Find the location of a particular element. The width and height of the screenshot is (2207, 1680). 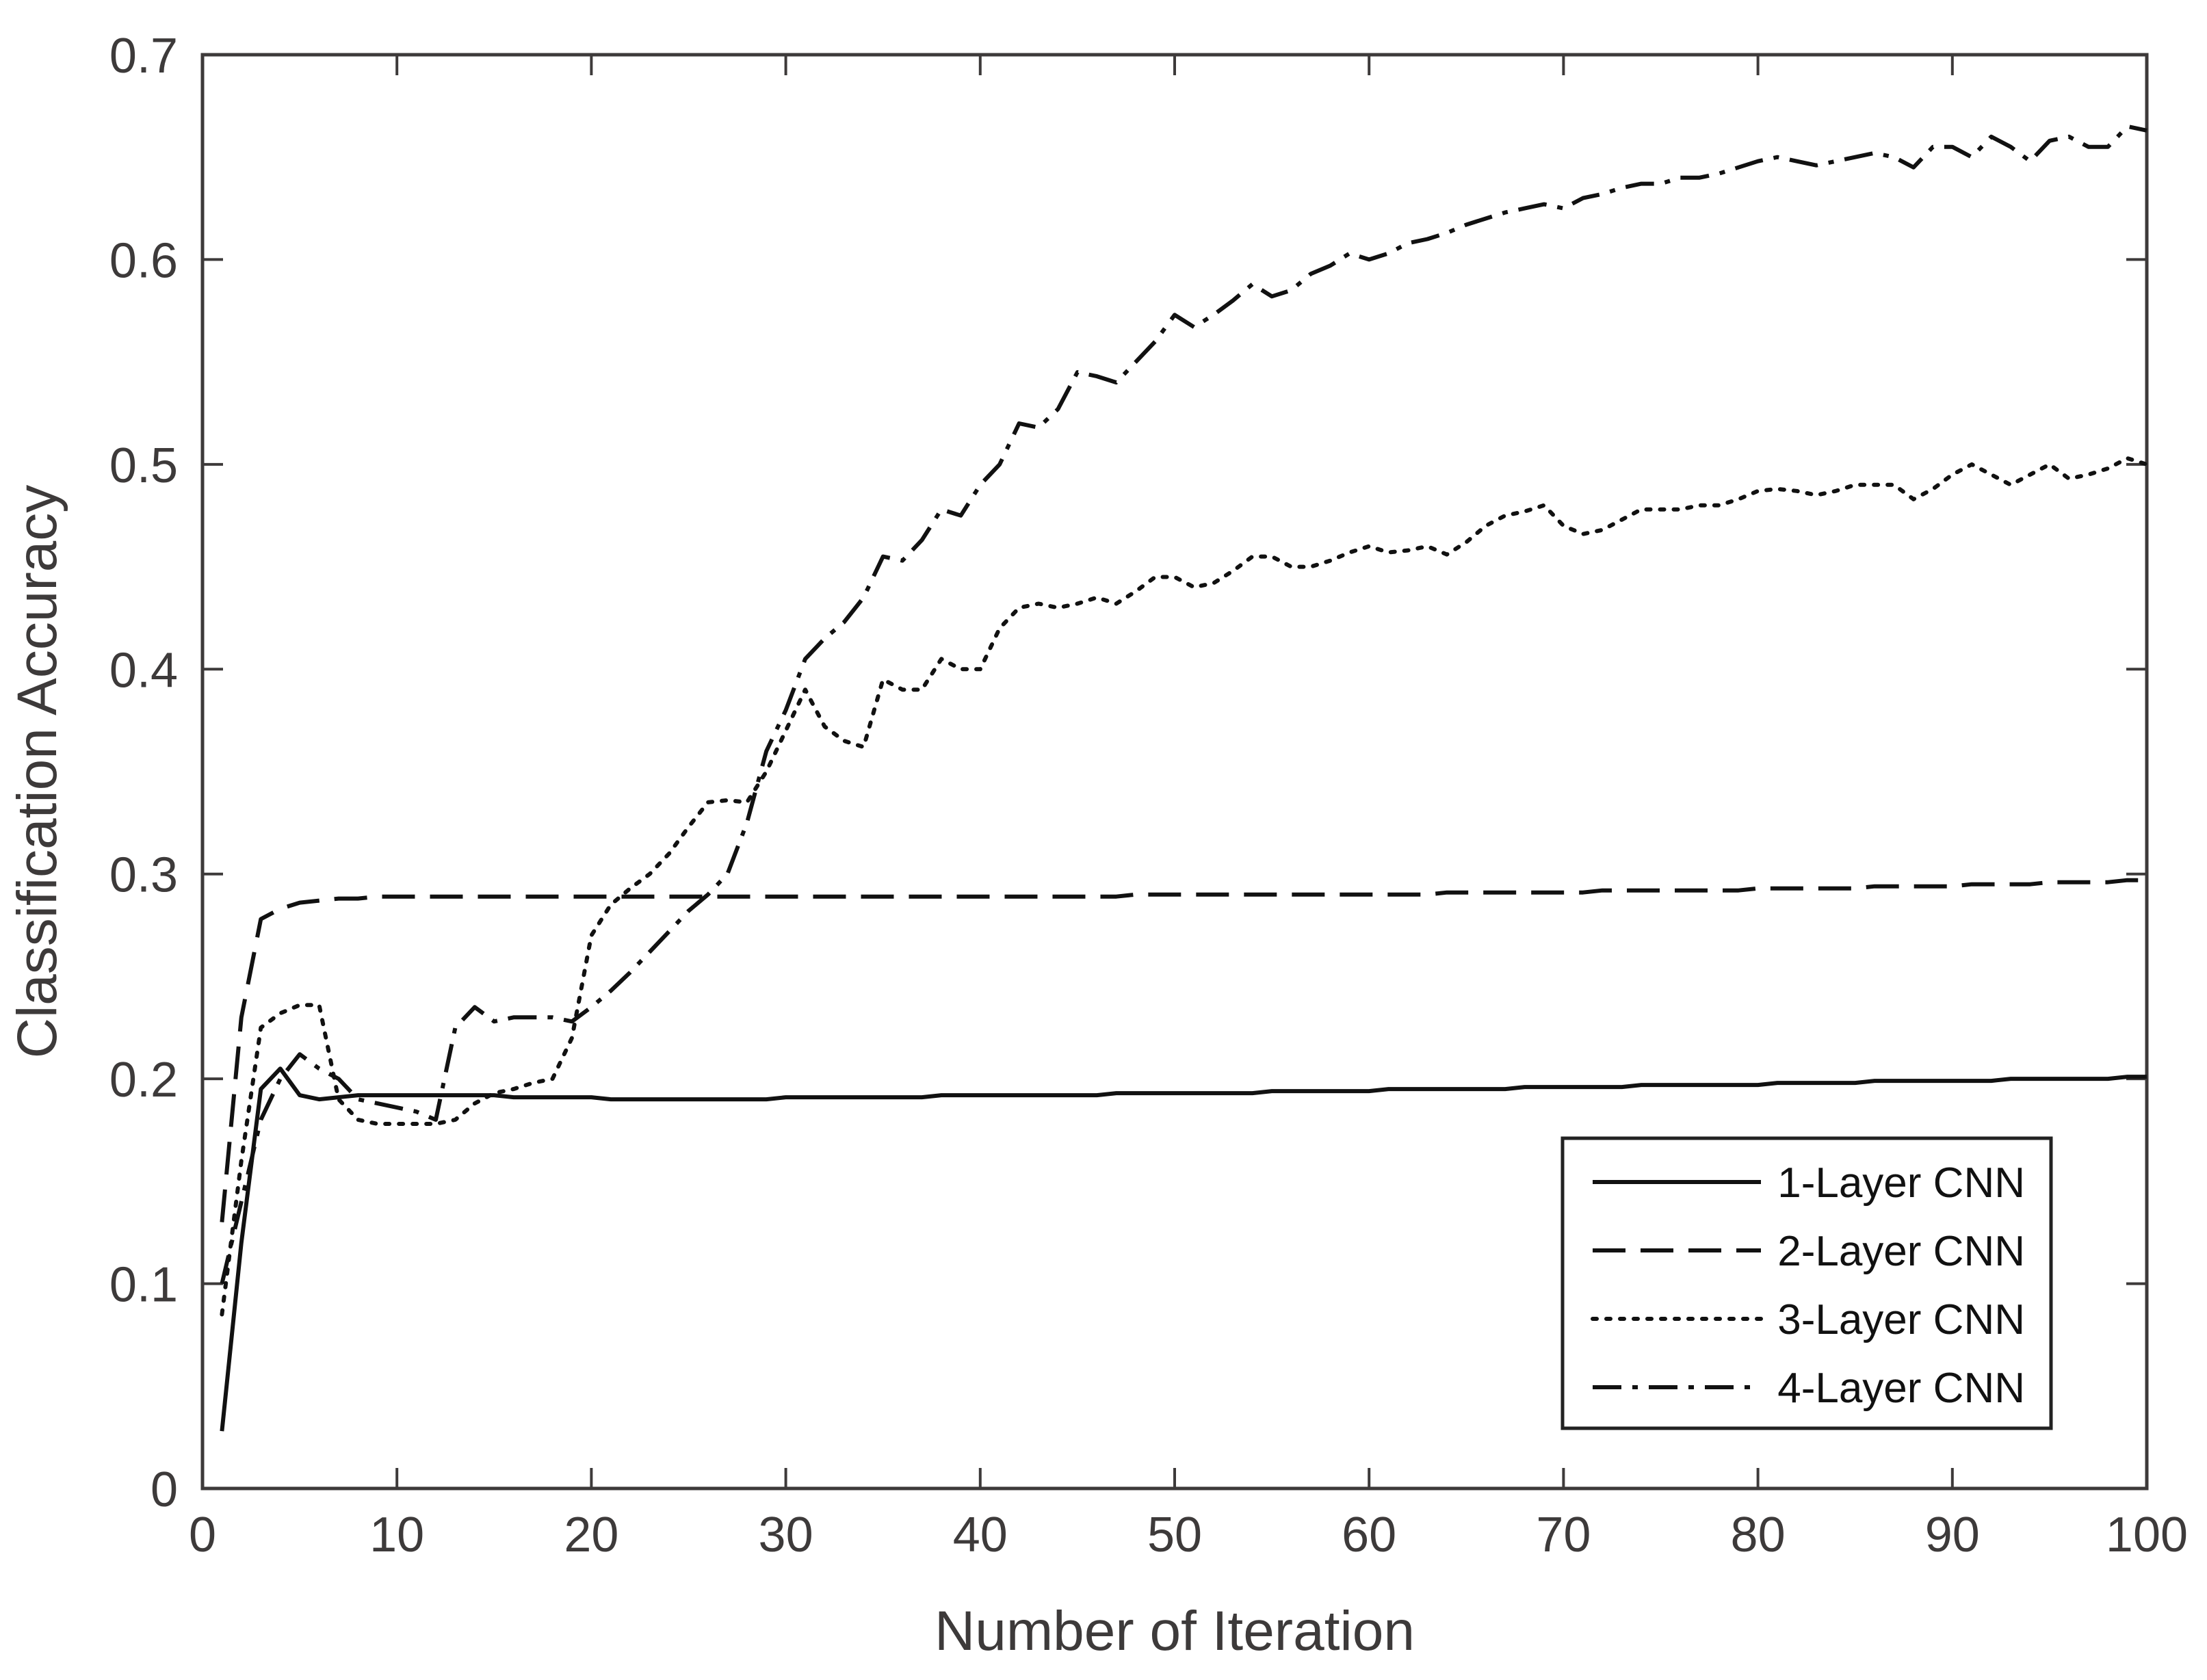

y-tick-label: 0.2 is located at coordinates (143, 1080).